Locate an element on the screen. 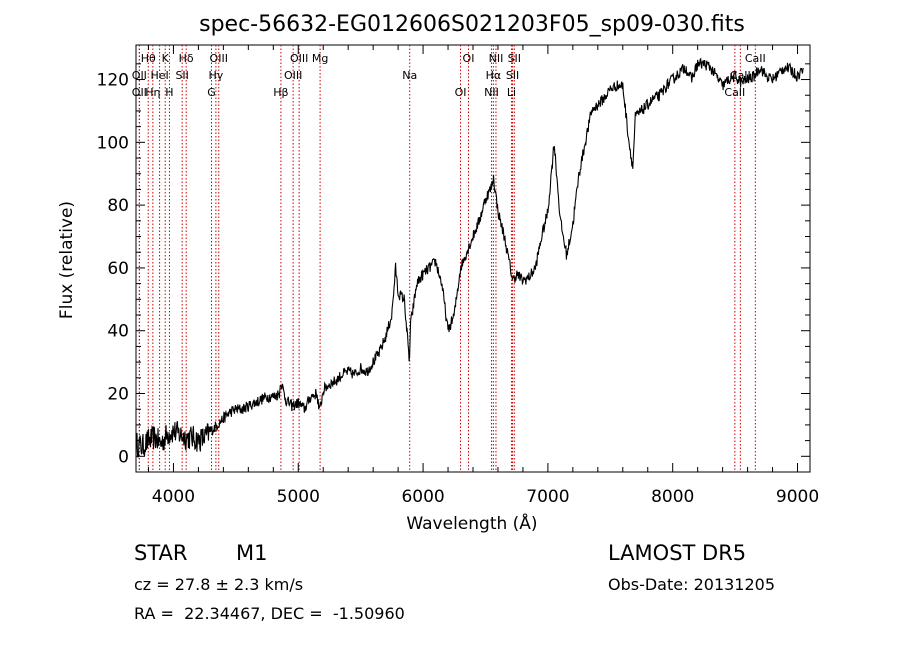 The height and width of the screenshot is (649, 900). y-axis-label: Flux (relative) is located at coordinates (67, 260).